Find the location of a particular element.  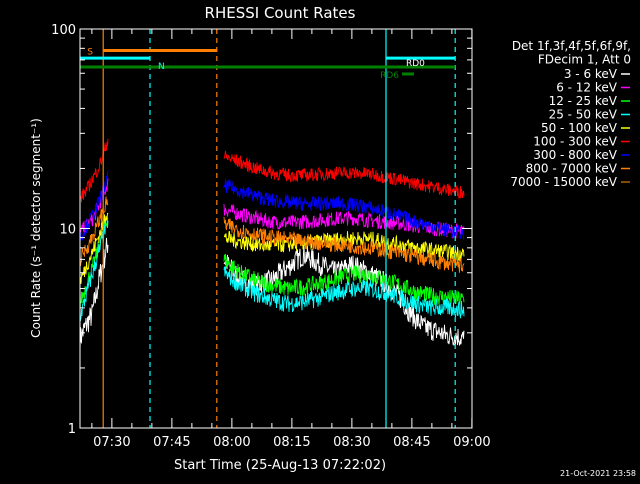

legend-label-1: 6 - 12 keV is located at coordinates (587, 88).